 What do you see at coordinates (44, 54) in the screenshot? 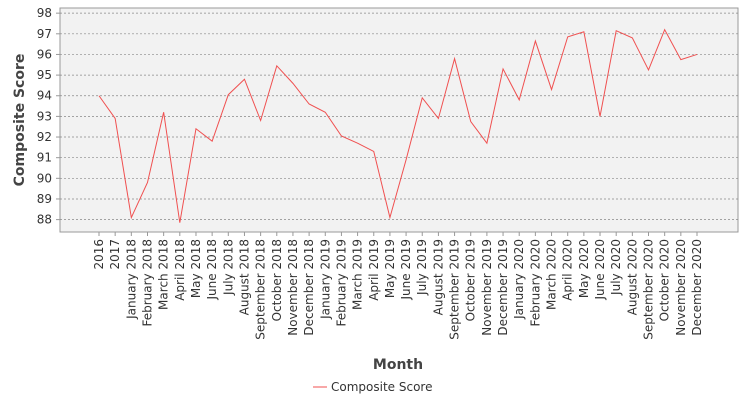
I see `y-tick-label: 96` at bounding box center [44, 54].